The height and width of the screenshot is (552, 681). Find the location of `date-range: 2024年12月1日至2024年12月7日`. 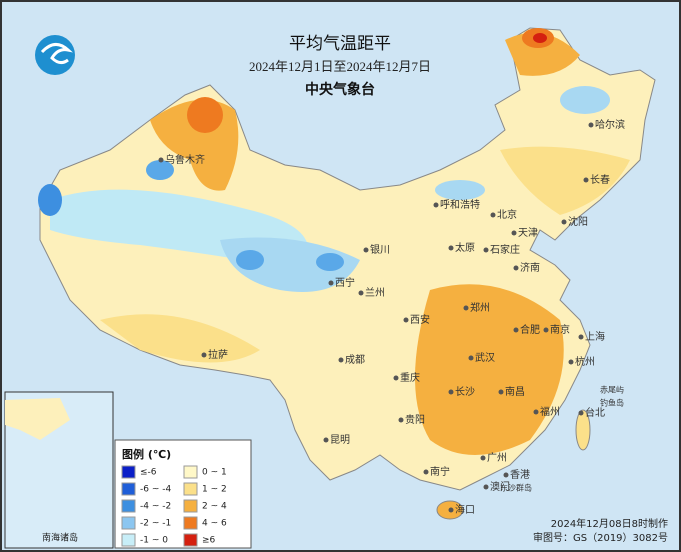

date-range: 2024年12月1日至2024年12月7日 is located at coordinates (340, 66).